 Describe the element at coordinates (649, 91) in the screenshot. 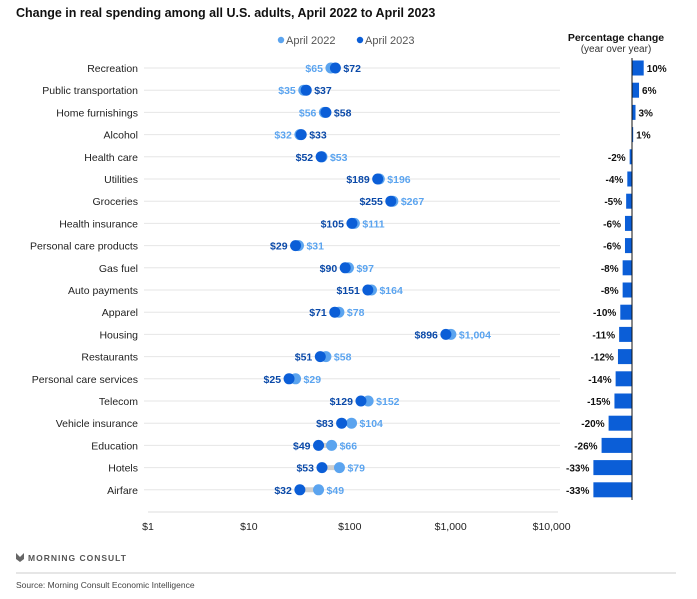

I see `pct-label: 6%` at that location.